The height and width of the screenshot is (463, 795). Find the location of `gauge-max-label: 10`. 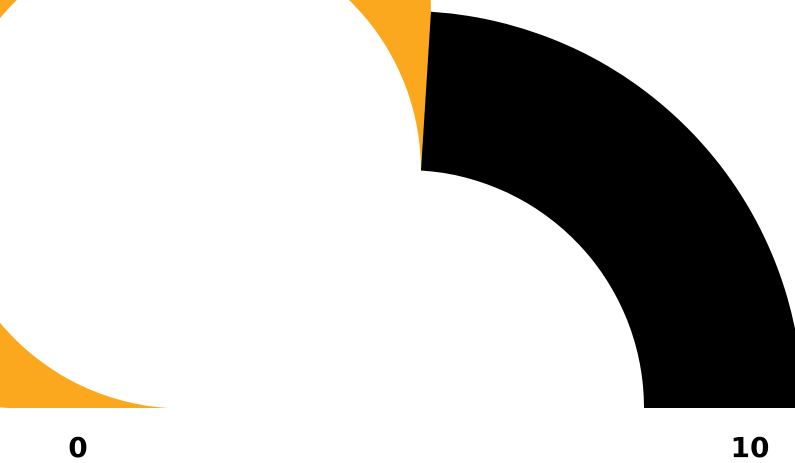

gauge-max-label: 10 is located at coordinates (750, 447).